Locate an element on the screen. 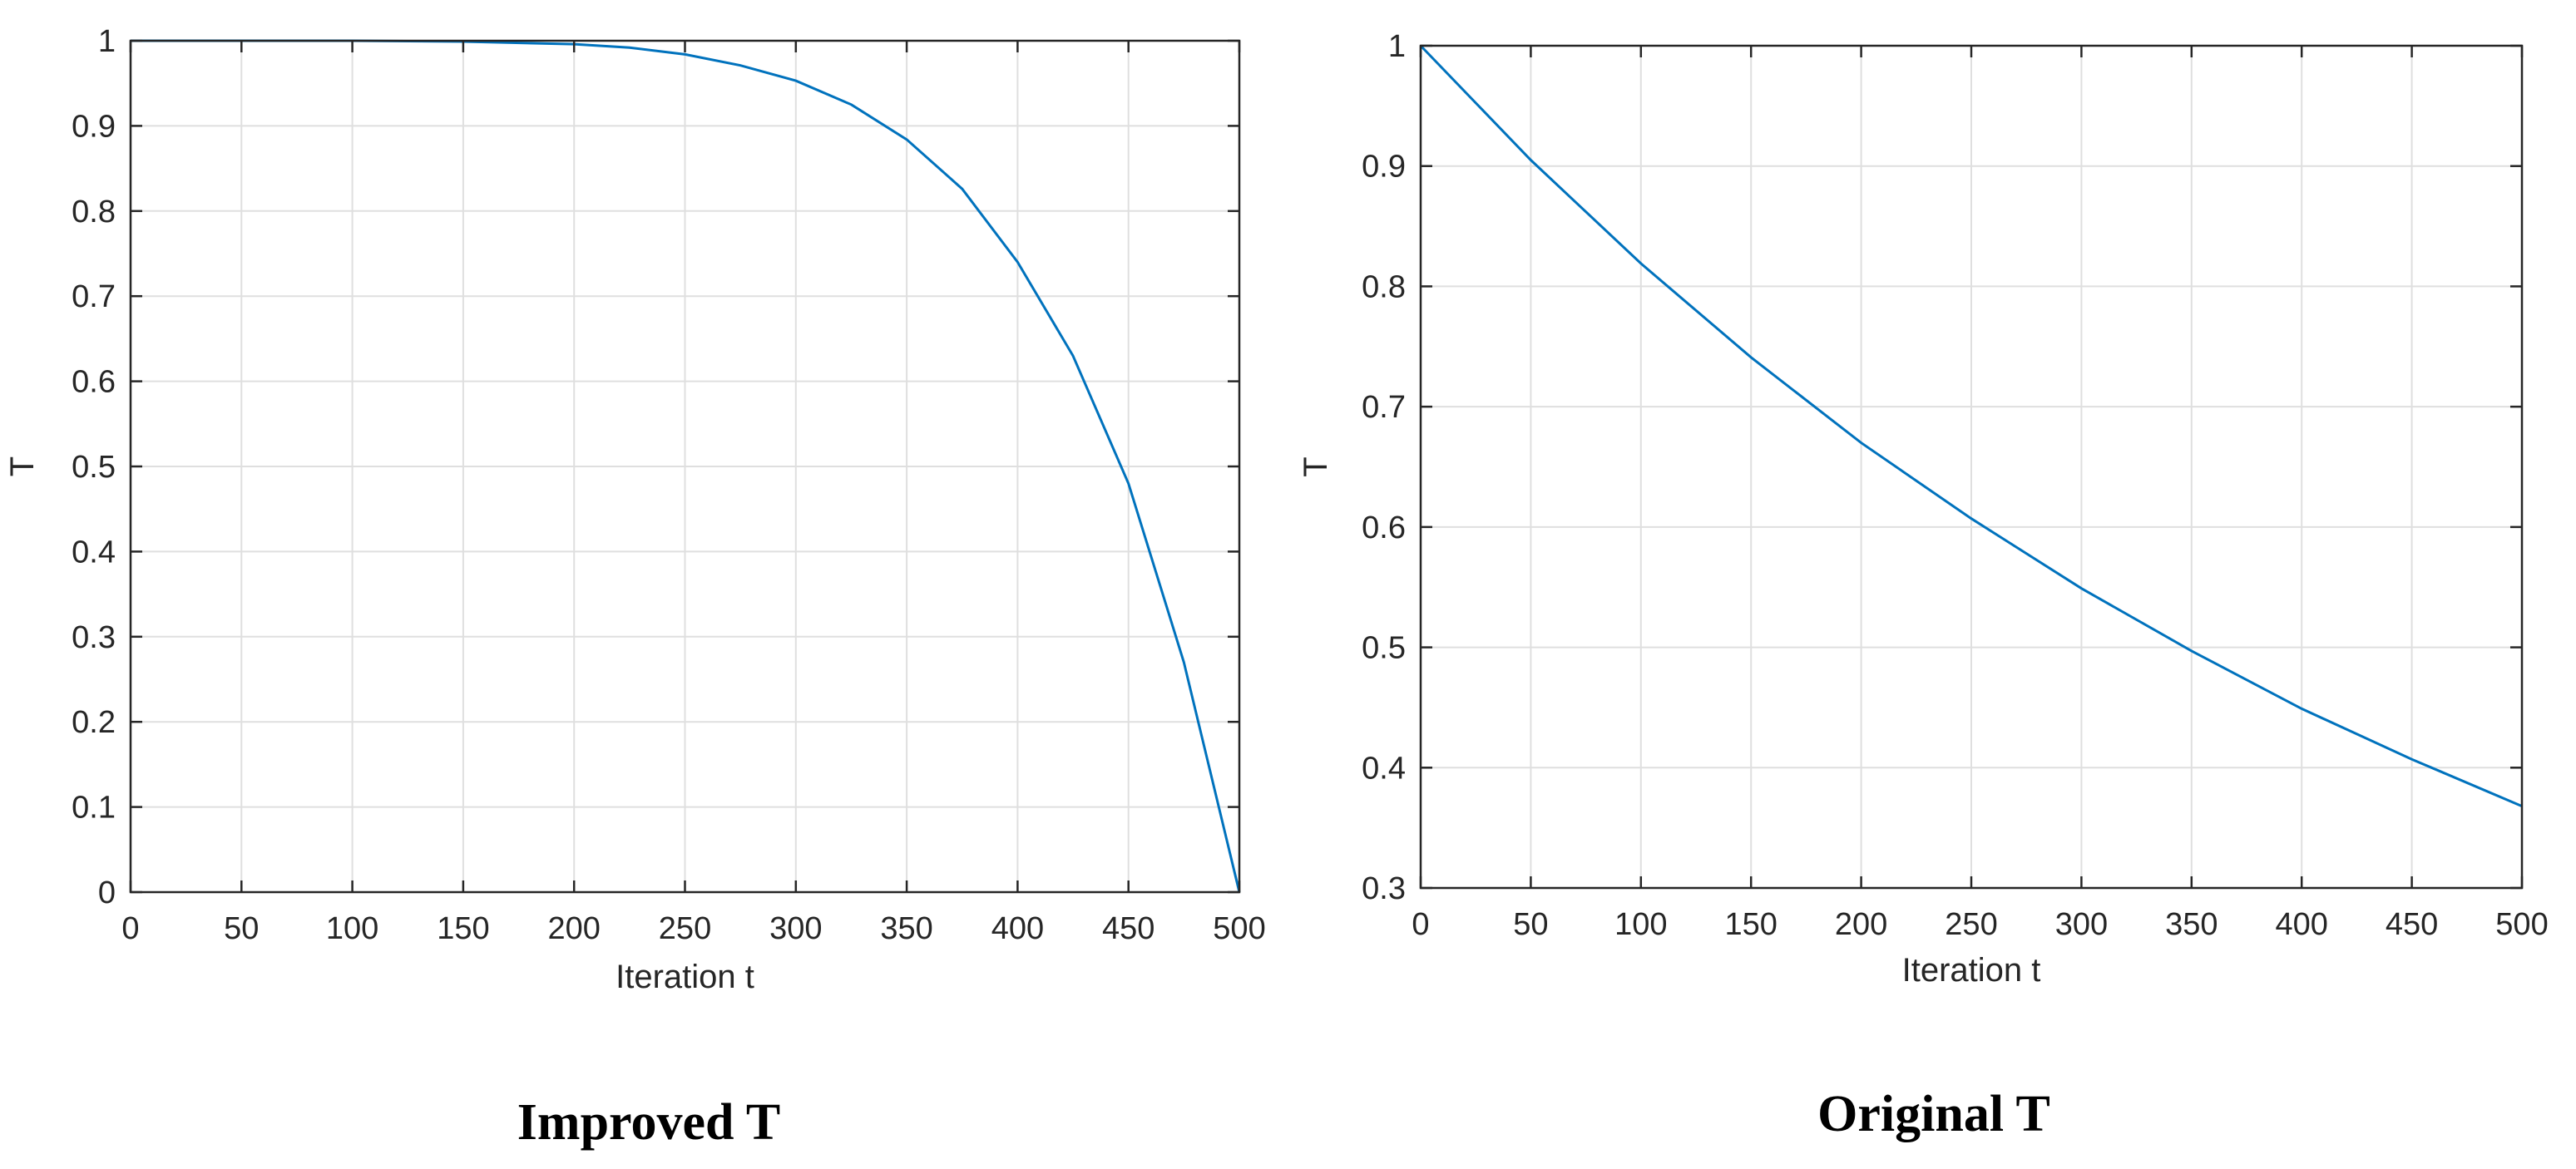  improved-t-caption: Improved T is located at coordinates (648, 1122).